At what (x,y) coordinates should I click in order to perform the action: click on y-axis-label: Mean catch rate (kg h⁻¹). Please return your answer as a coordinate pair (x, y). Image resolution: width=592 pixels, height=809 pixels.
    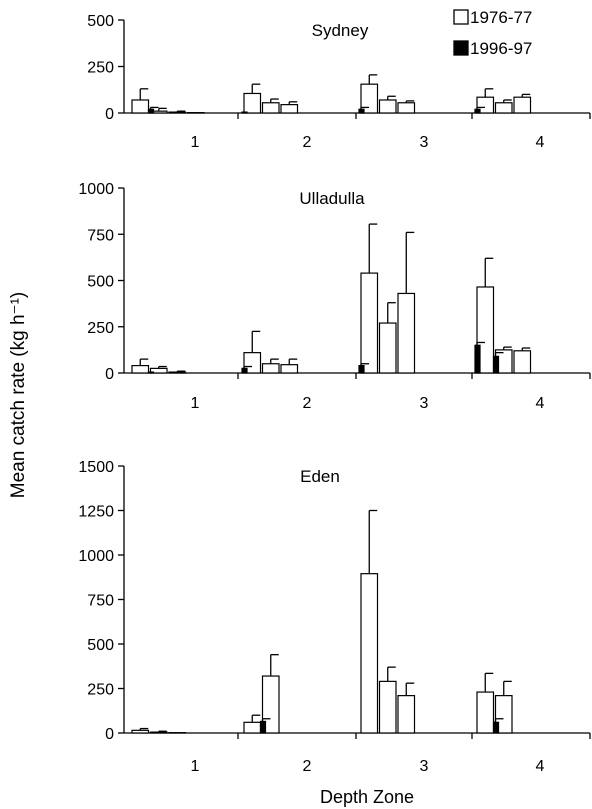
    Looking at the image, I should click on (18, 395).